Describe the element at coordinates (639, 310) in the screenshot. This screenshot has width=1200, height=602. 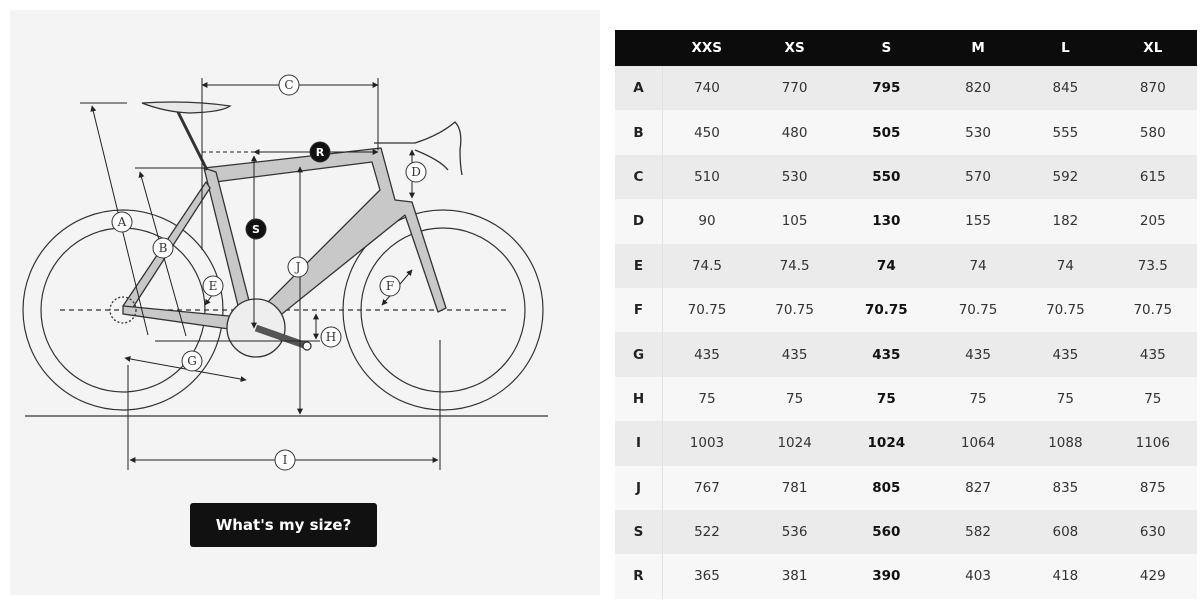
I see `row-label: F` at that location.